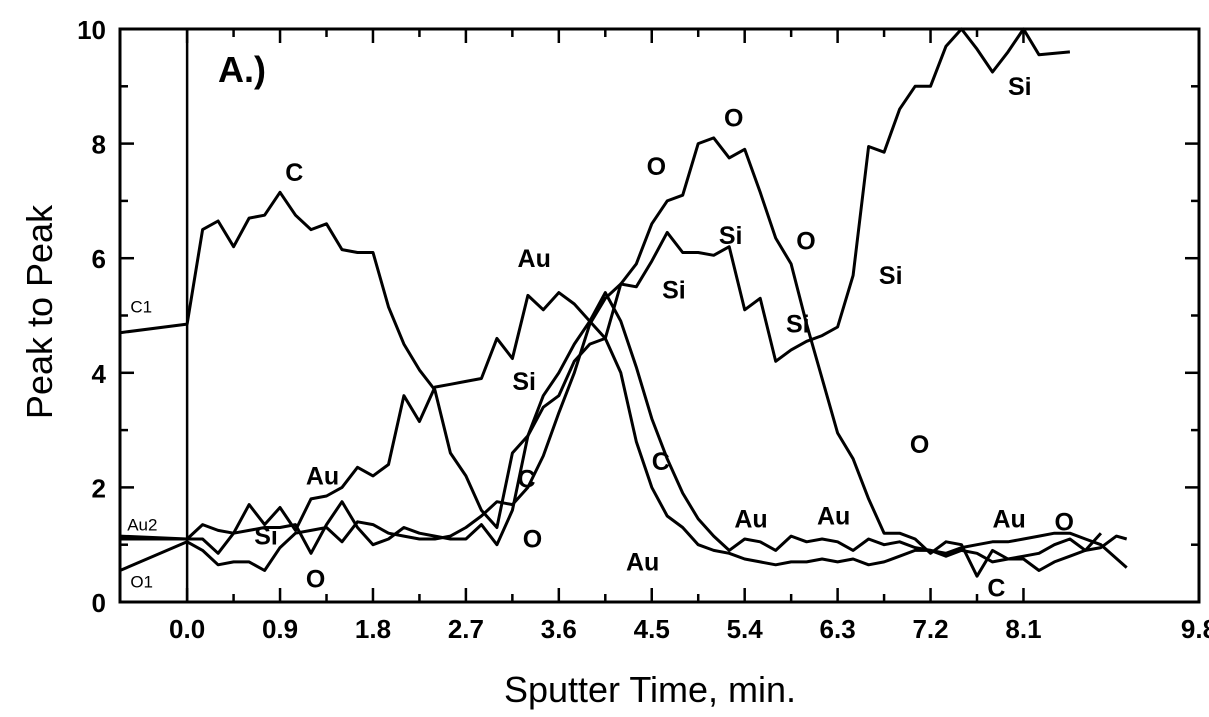 This screenshot has width=1209, height=717. What do you see at coordinates (650, 689) in the screenshot?
I see `x-axis-title: Sputter Time, min.` at bounding box center [650, 689].